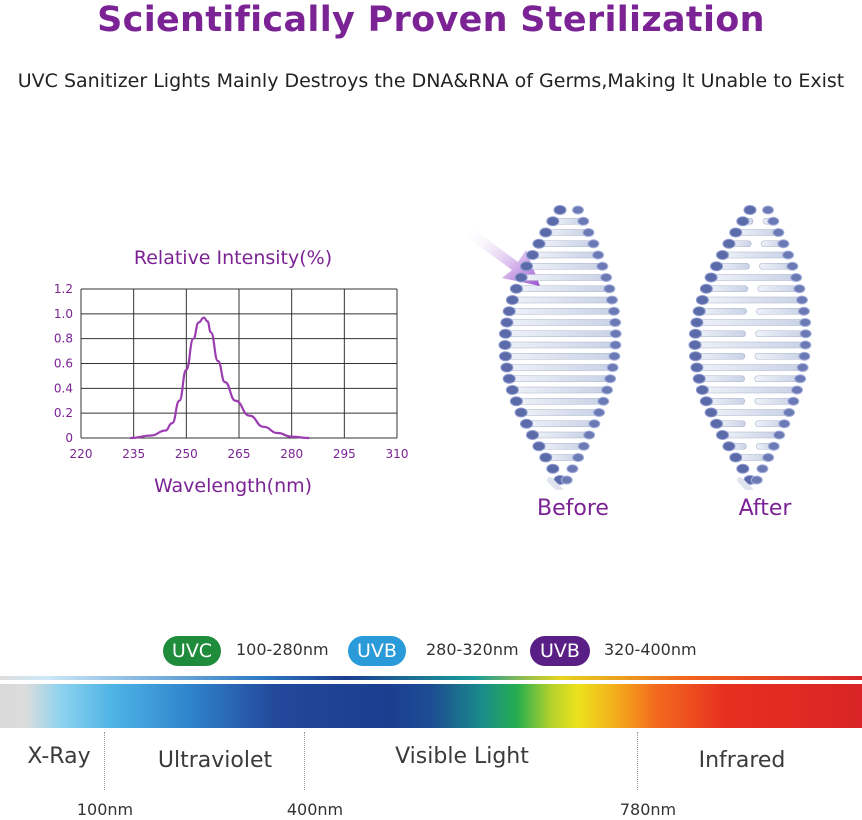 Image resolution: width=862 pixels, height=820 pixels. What do you see at coordinates (750, 347) in the screenshot?
I see `dna-after-icon` at bounding box center [750, 347].